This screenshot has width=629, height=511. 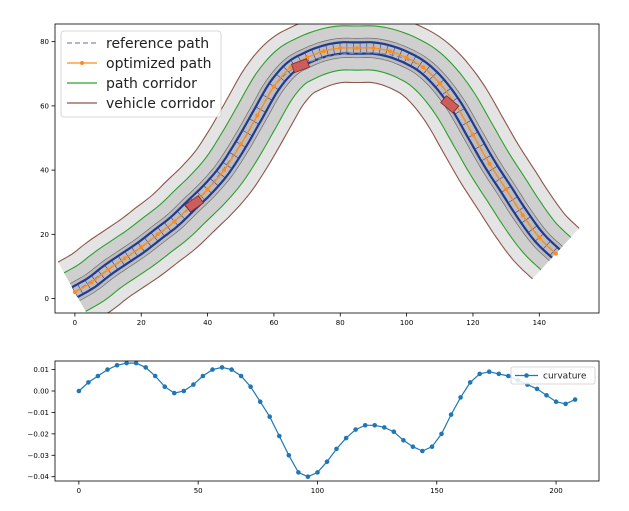 What do you see at coordinates (38, 413) in the screenshot?
I see `y-tick-label: −0.01` at bounding box center [38, 413].